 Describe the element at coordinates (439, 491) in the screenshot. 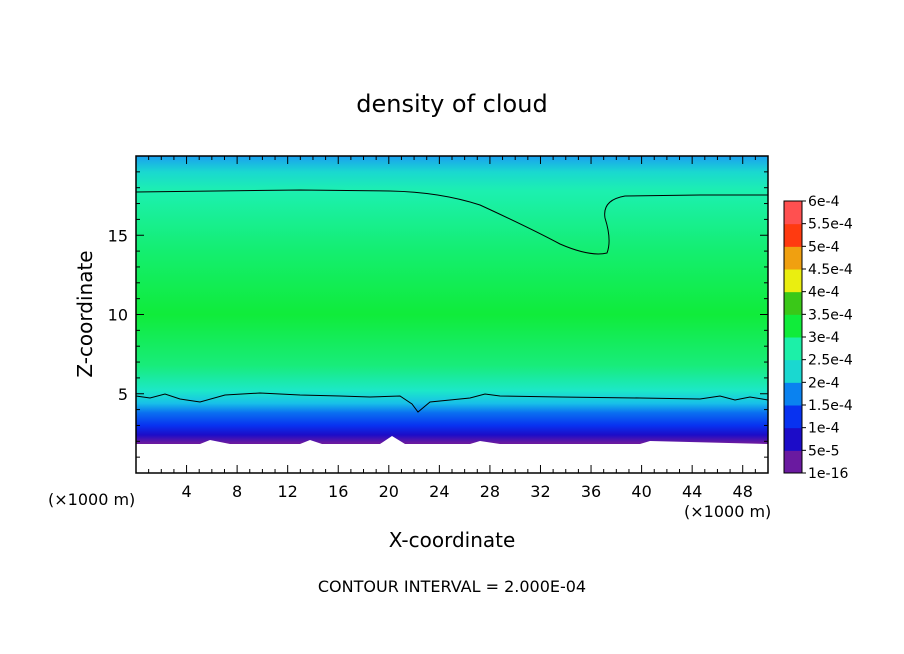

I see `x-tick-label: 24` at that location.